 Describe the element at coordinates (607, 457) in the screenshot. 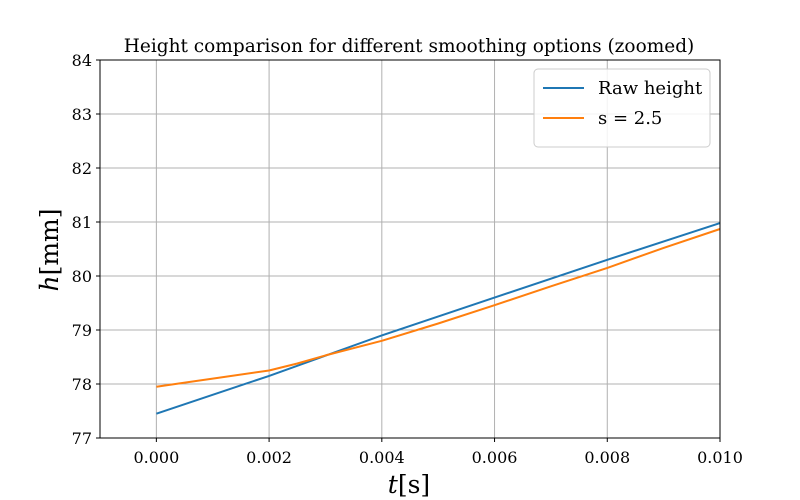

I see `x-tick-label: 0.008` at that location.